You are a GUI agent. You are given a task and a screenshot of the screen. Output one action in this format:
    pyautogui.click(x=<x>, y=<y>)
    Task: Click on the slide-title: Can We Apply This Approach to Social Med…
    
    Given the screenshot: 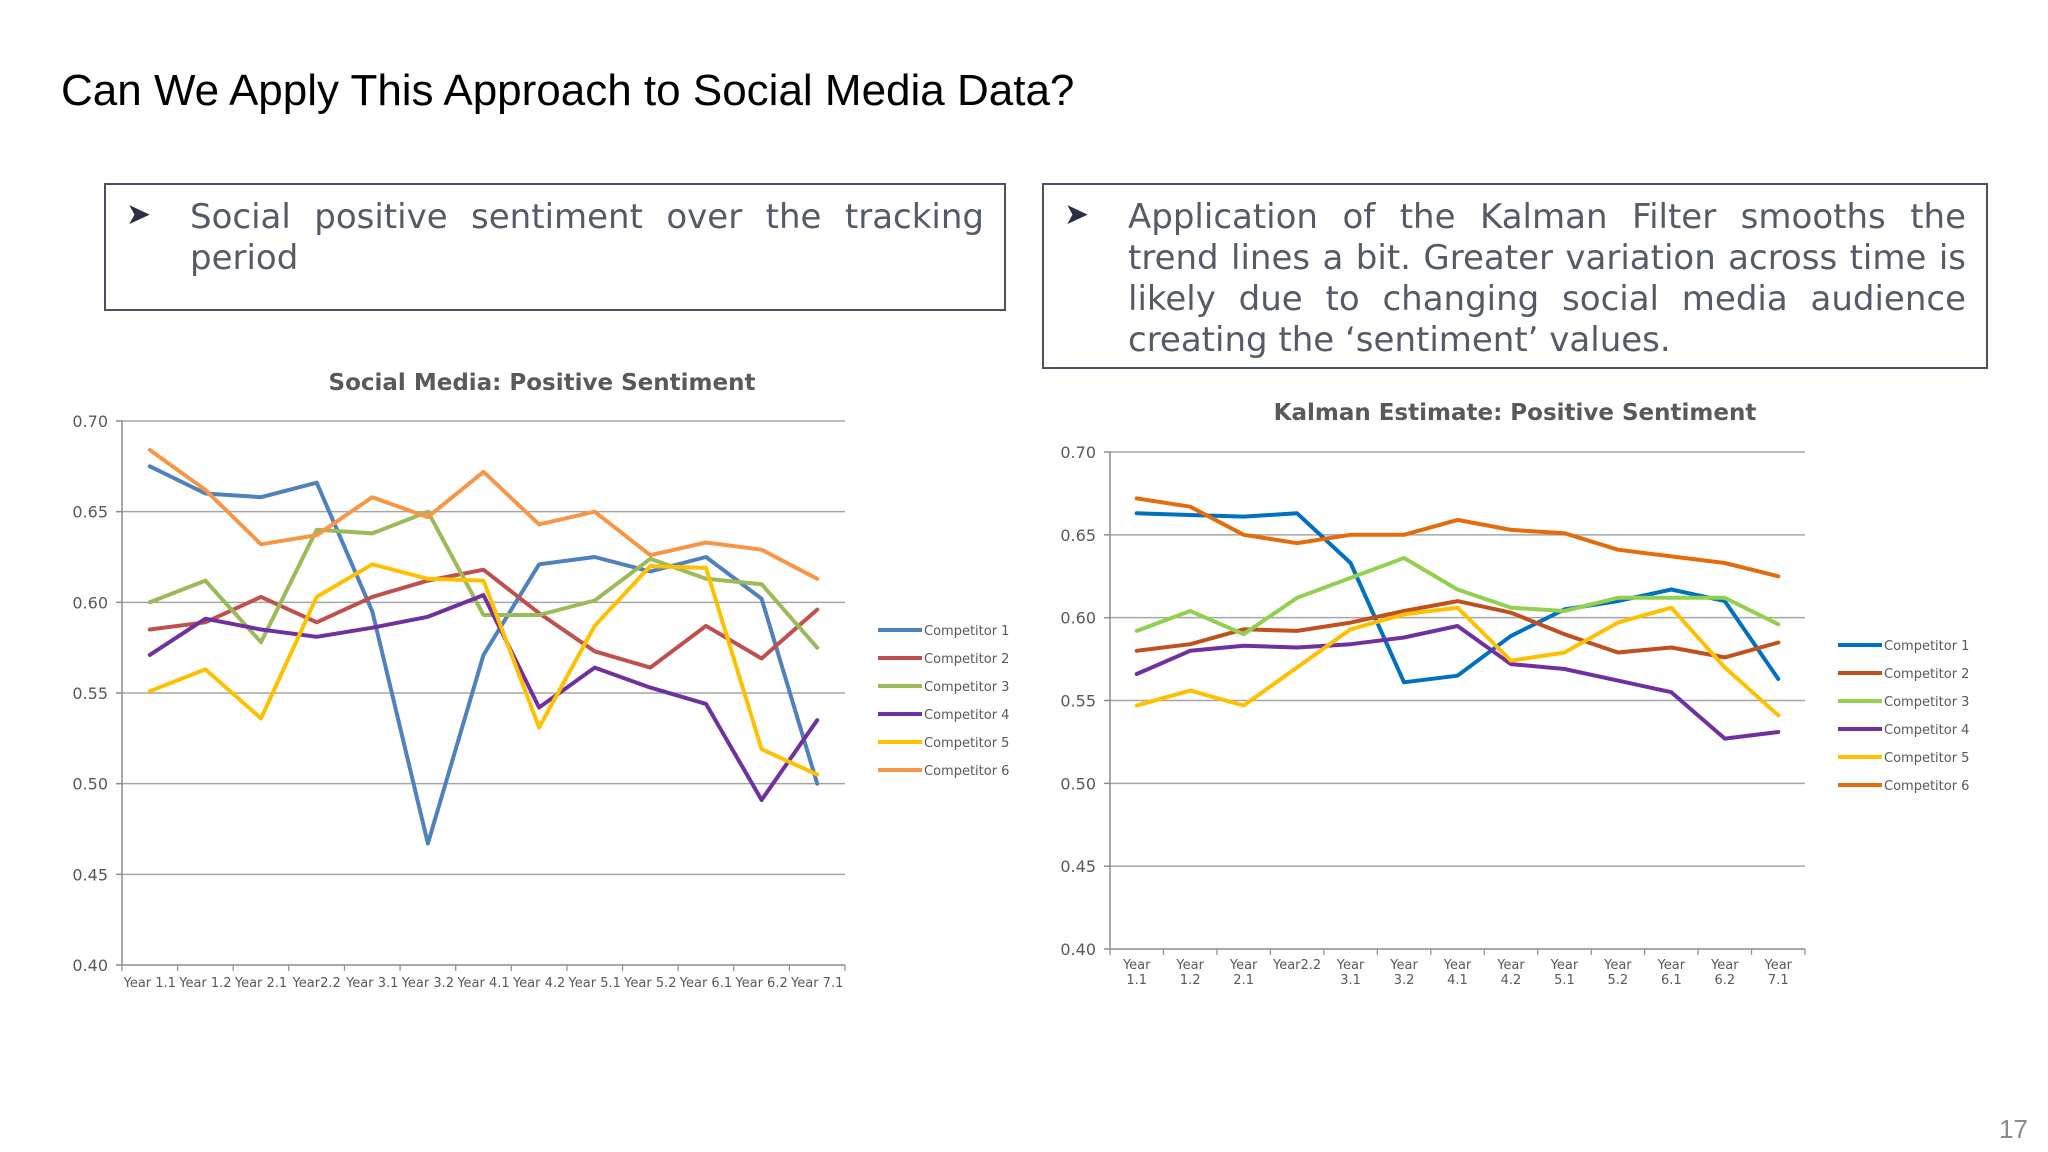 What is the action you would take?
    pyautogui.click(x=568, y=90)
    